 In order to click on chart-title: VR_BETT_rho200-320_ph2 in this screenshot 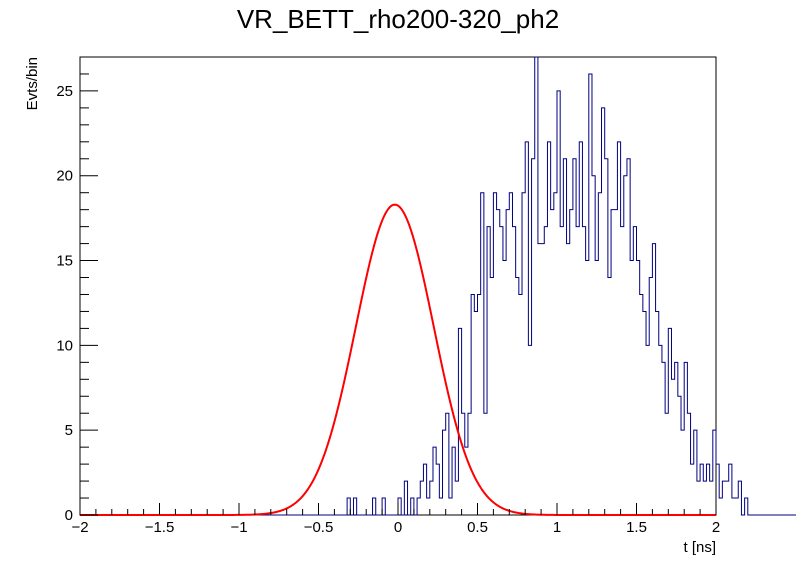, I will do `click(398, 19)`.